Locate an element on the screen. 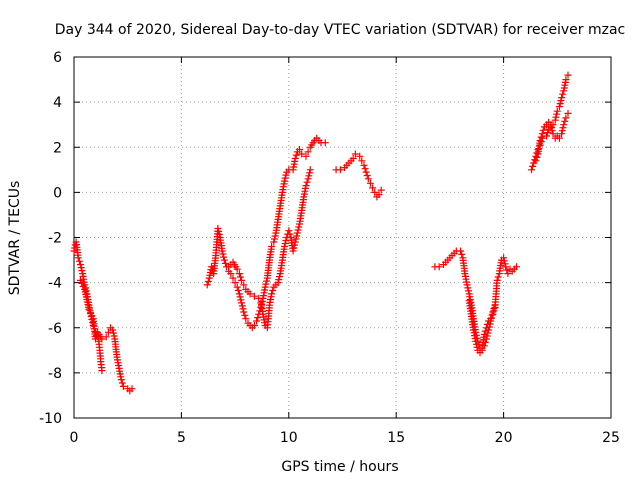  x-tick-label: 5 is located at coordinates (181, 438).